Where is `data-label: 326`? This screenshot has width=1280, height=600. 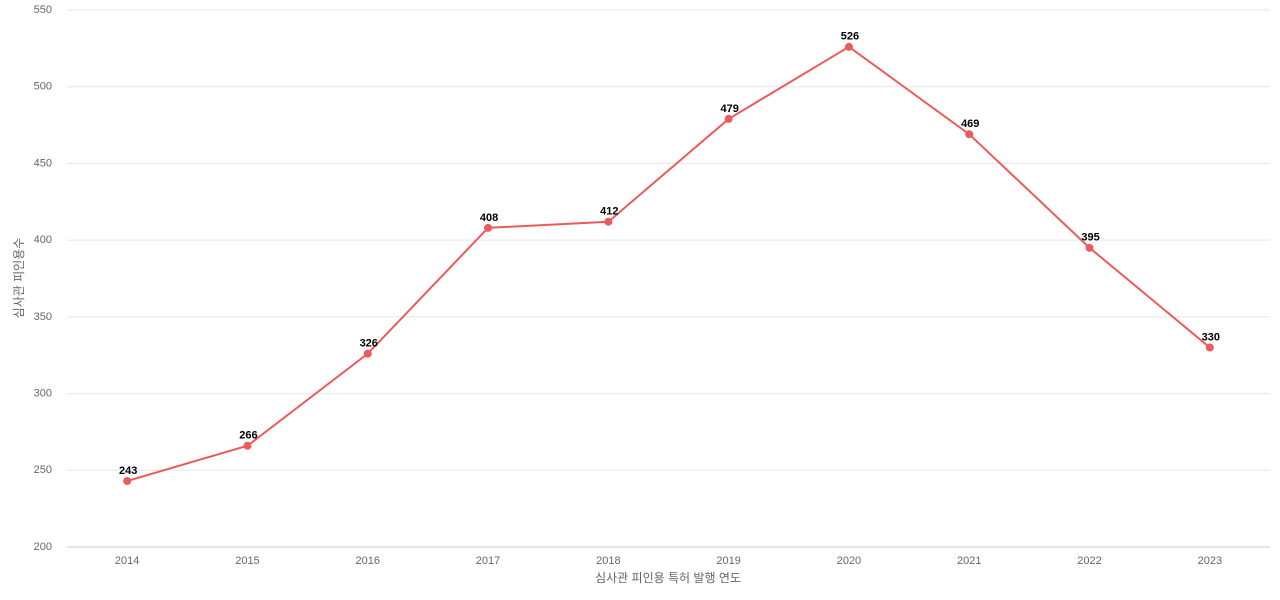 data-label: 326 is located at coordinates (369, 344).